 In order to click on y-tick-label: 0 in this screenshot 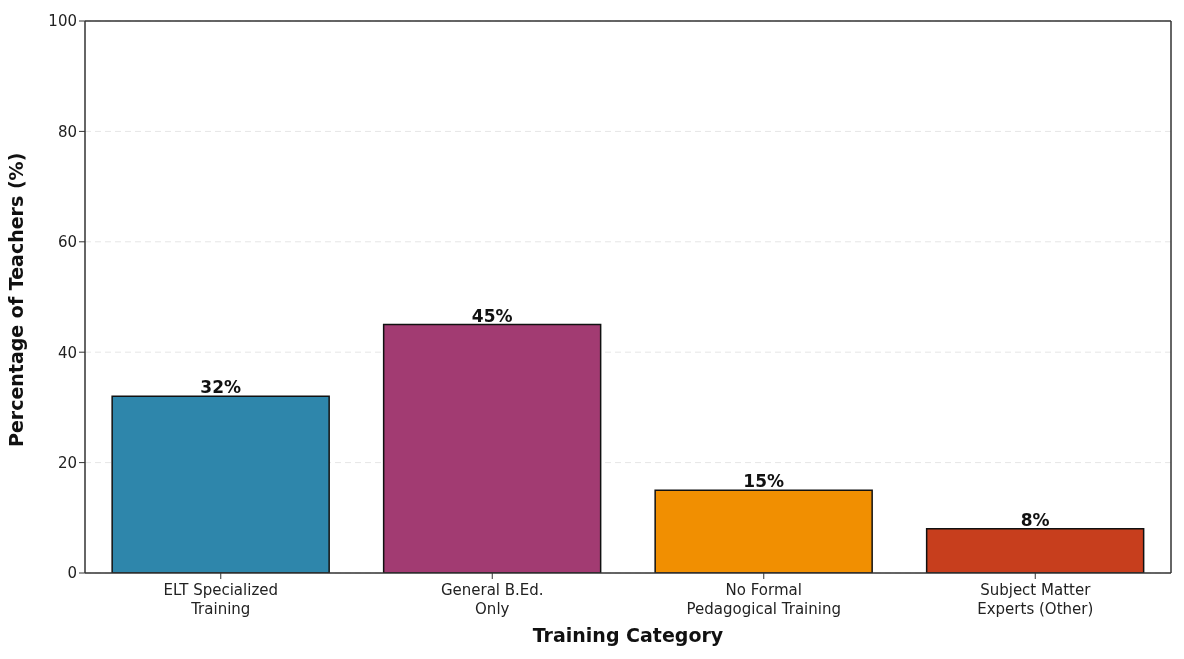, I will do `click(72, 573)`.